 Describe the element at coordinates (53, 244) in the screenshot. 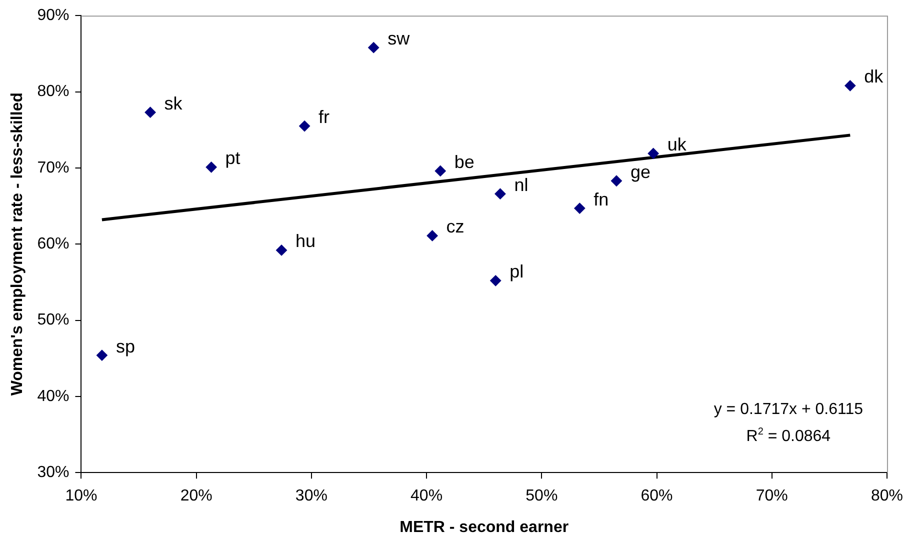

I see `y-tick-label: 60%` at that location.